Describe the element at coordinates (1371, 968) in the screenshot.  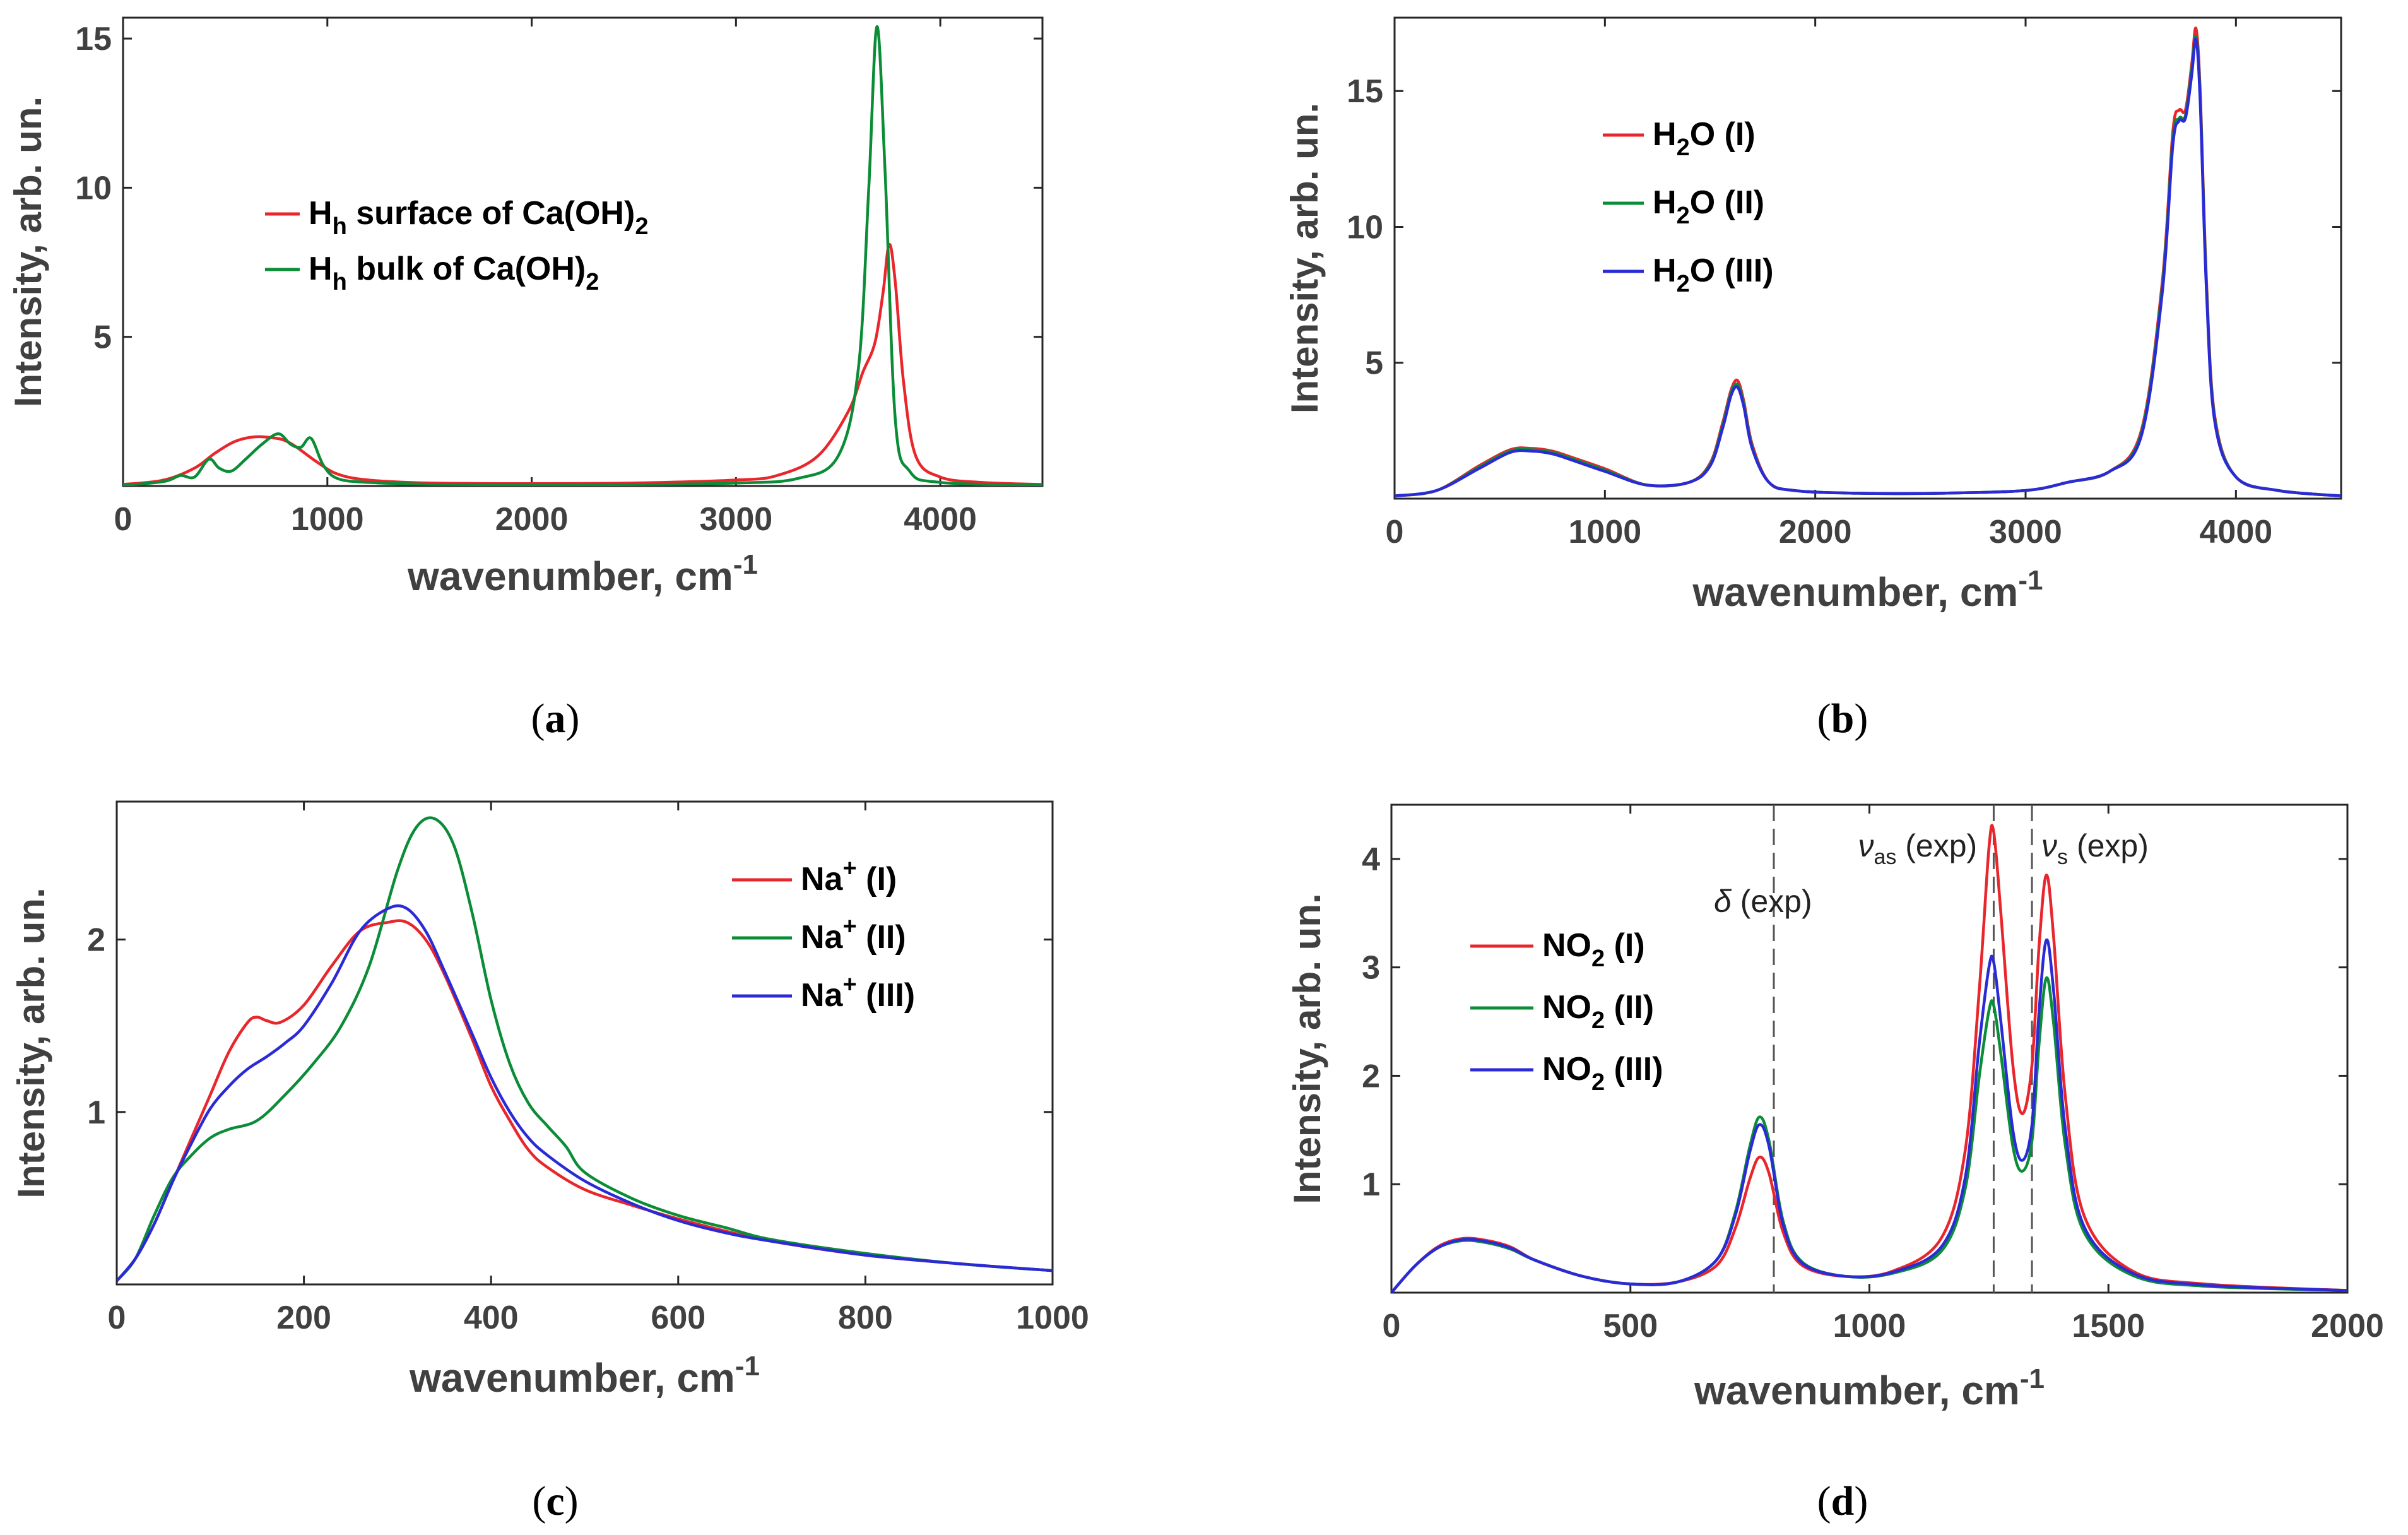
I see `y-tick-label: 3` at that location.